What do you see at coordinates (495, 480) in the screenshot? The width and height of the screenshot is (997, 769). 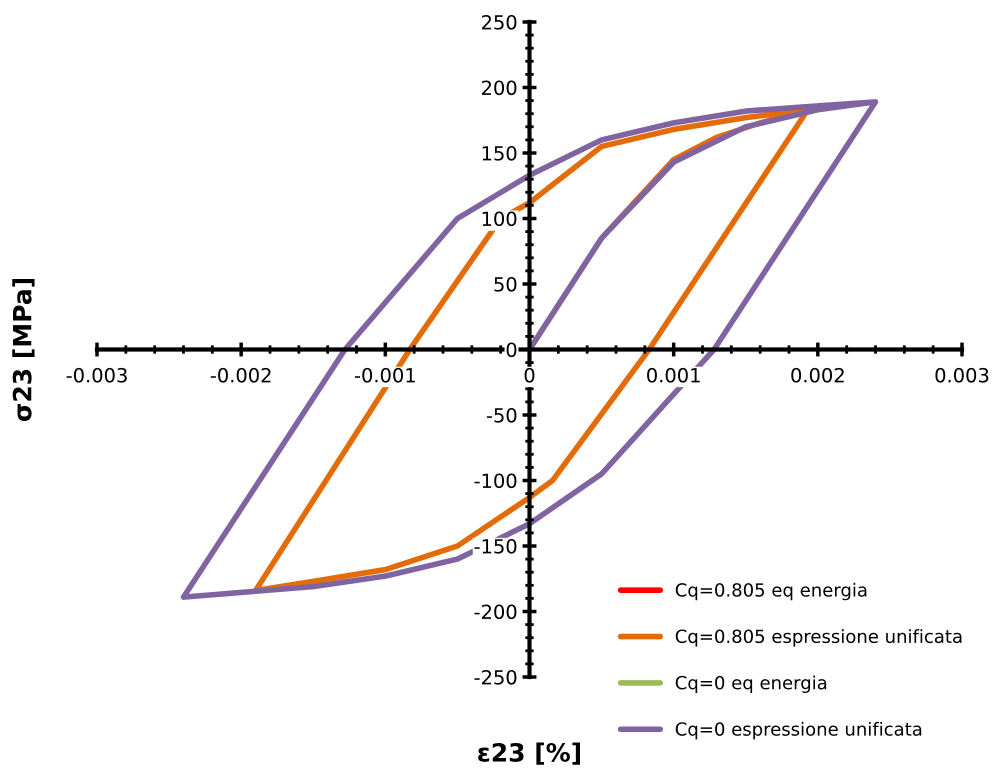 I see `y-tick-label: -100` at bounding box center [495, 480].